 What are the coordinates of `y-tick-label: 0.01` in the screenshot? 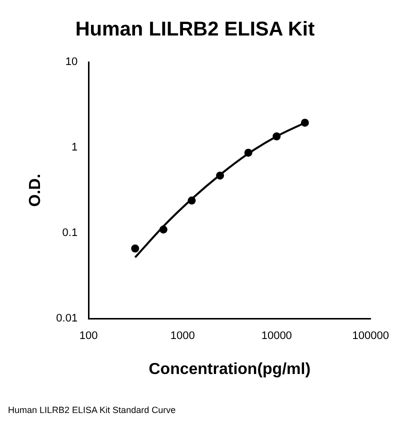 It's located at (67, 318).